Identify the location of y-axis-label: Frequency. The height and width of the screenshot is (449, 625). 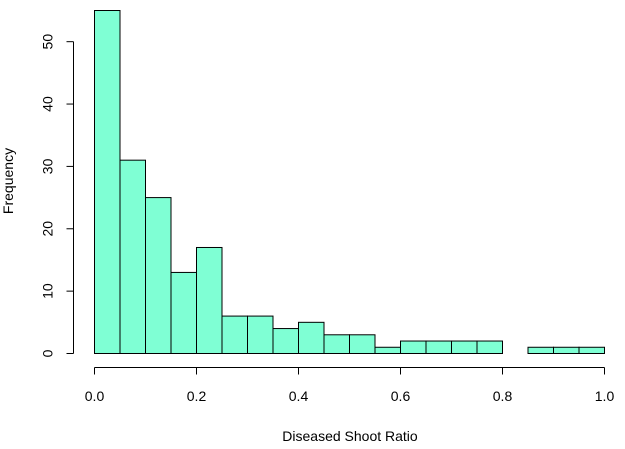
(8, 181).